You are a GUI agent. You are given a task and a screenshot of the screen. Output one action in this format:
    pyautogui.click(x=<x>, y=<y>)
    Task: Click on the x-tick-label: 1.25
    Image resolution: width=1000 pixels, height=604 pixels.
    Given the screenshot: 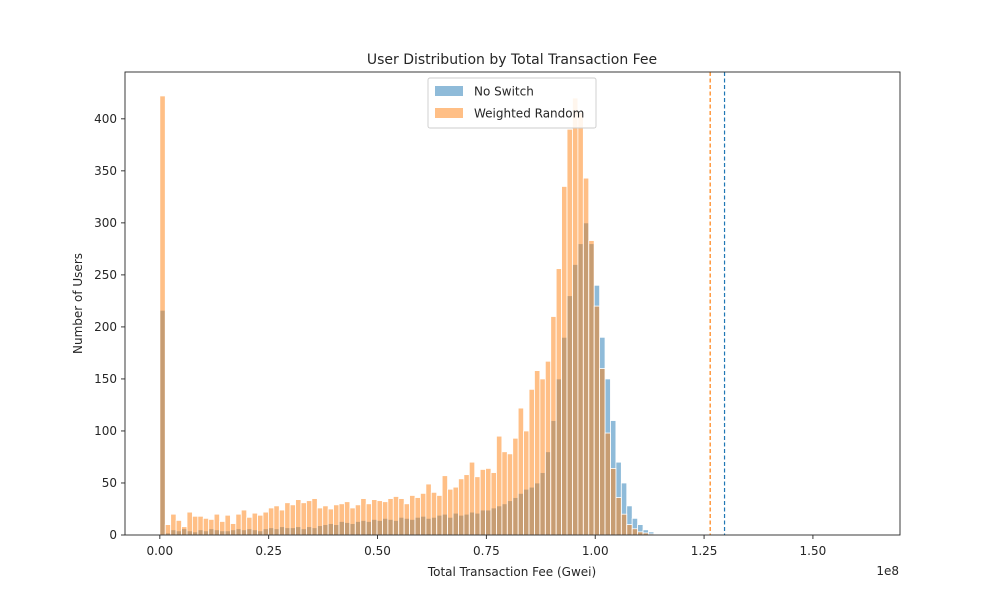 What is the action you would take?
    pyautogui.click(x=704, y=551)
    